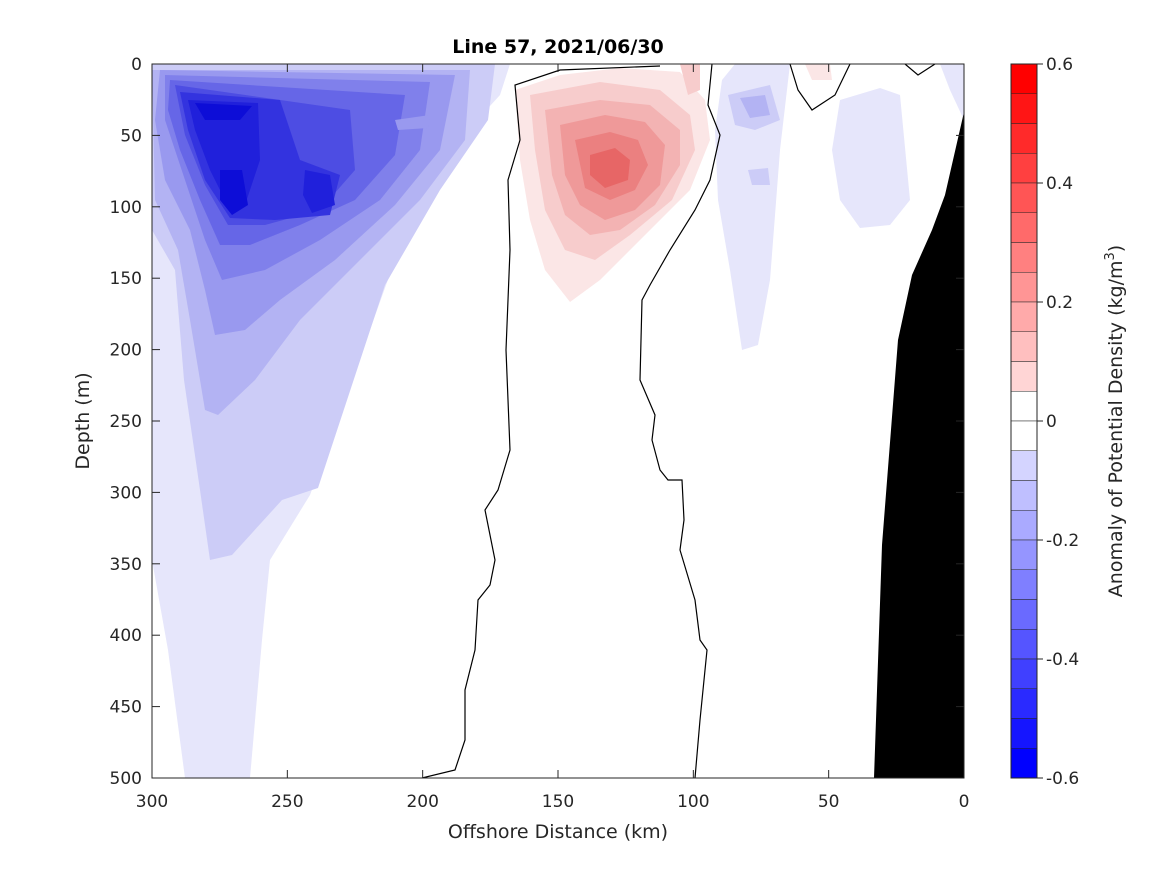 The height and width of the screenshot is (875, 1167). I want to click on y-axis-label: Depth (m), so click(83, 420).